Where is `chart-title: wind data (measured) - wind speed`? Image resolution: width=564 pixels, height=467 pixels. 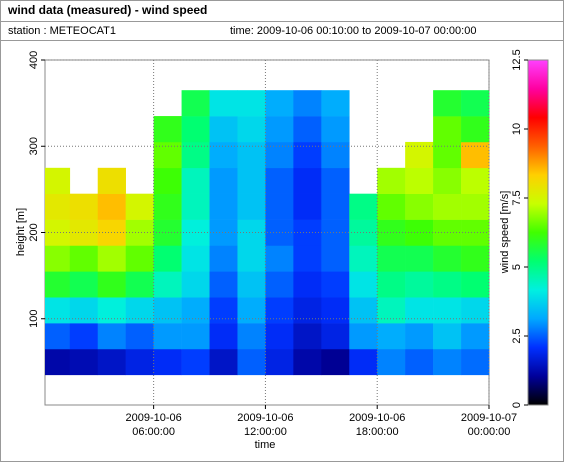 chart-title: wind data (measured) - wind speed is located at coordinates (107, 10).